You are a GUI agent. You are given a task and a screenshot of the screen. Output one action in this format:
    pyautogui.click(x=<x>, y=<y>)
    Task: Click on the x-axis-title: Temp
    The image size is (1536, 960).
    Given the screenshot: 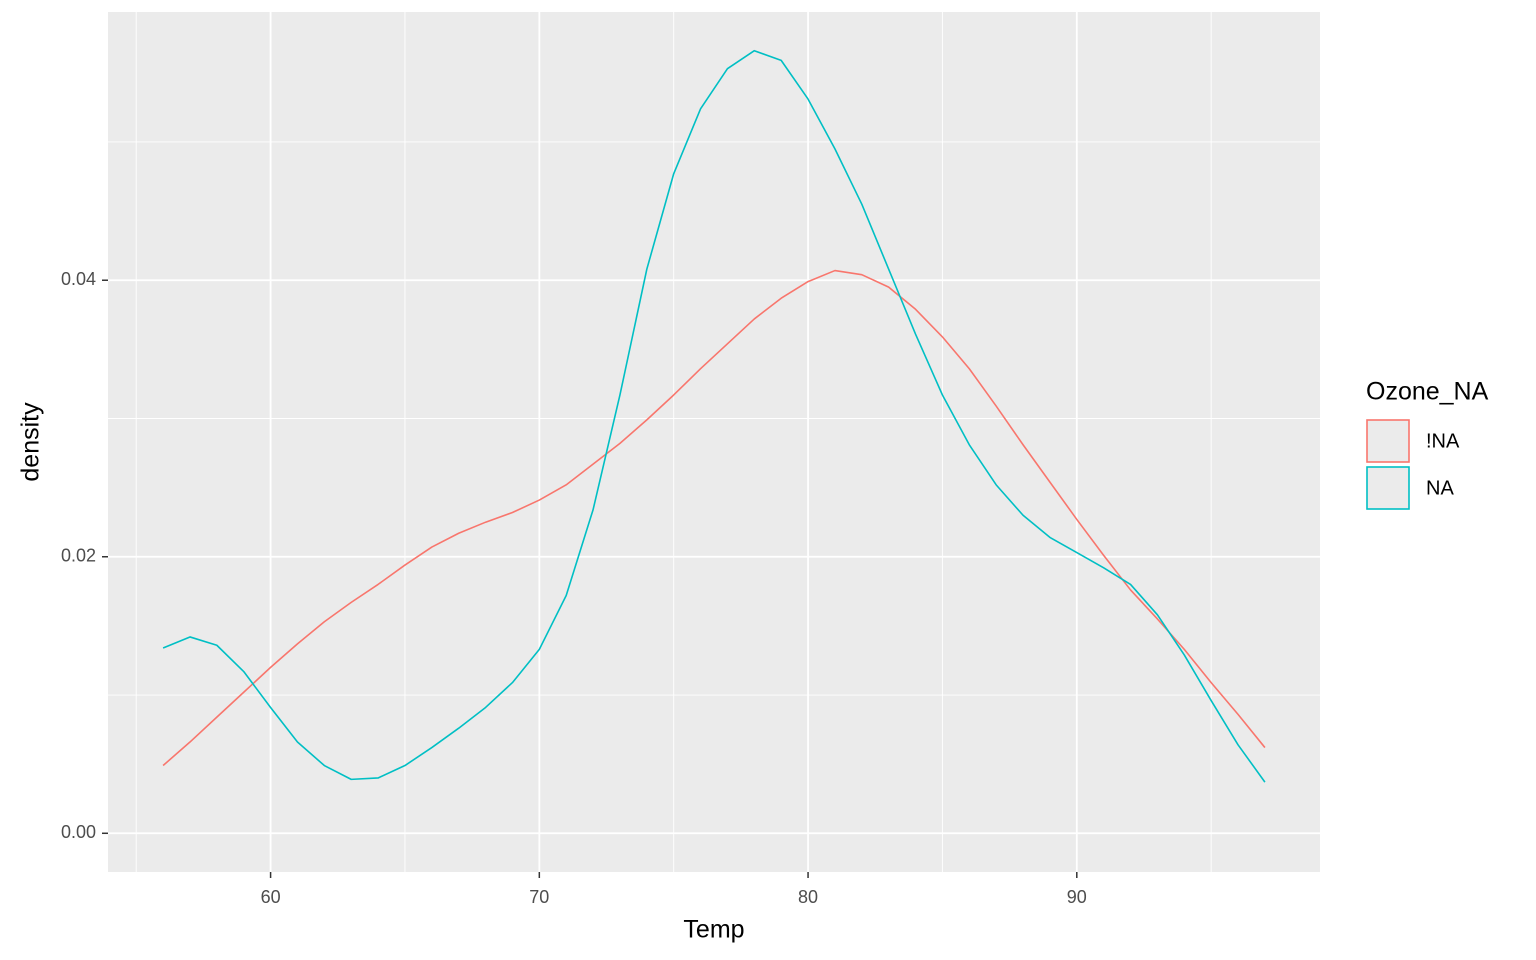 What is the action you would take?
    pyautogui.click(x=713, y=930)
    